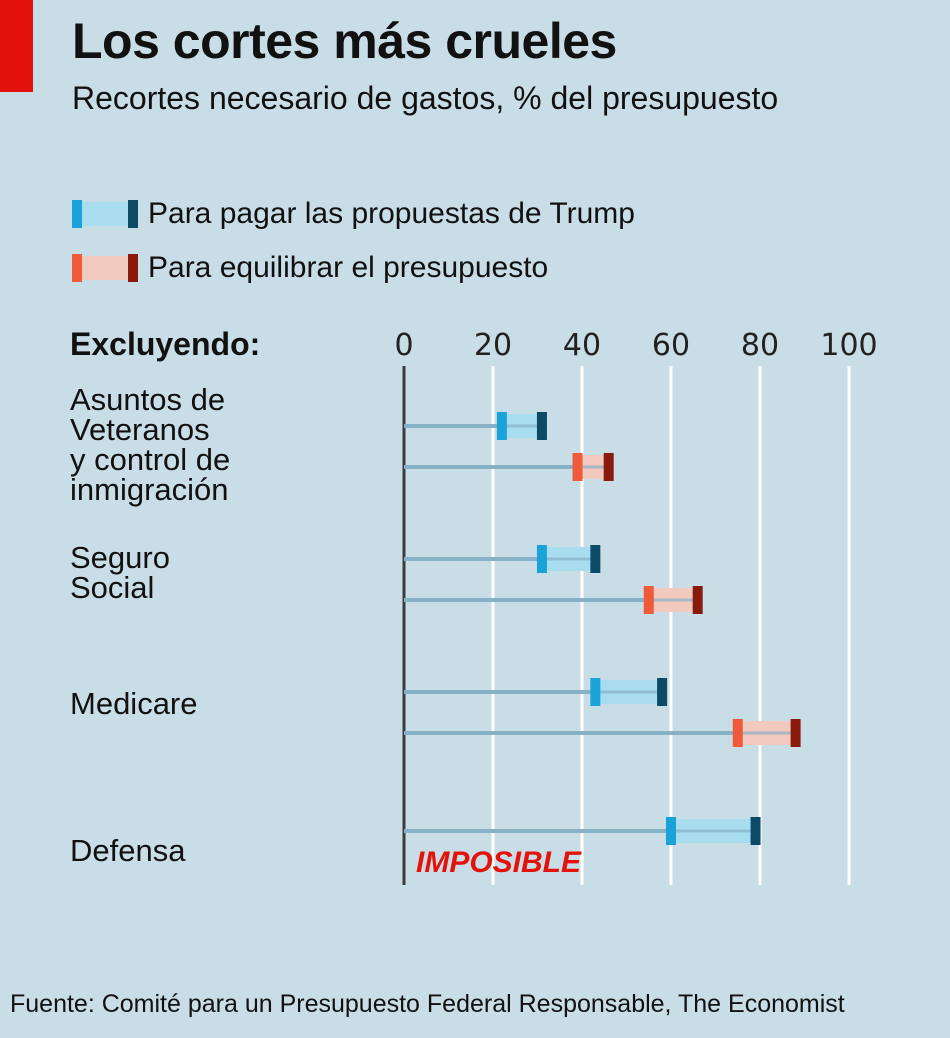  Describe the element at coordinates (105, 268) in the screenshot. I see `legend-swatch-balance` at that location.